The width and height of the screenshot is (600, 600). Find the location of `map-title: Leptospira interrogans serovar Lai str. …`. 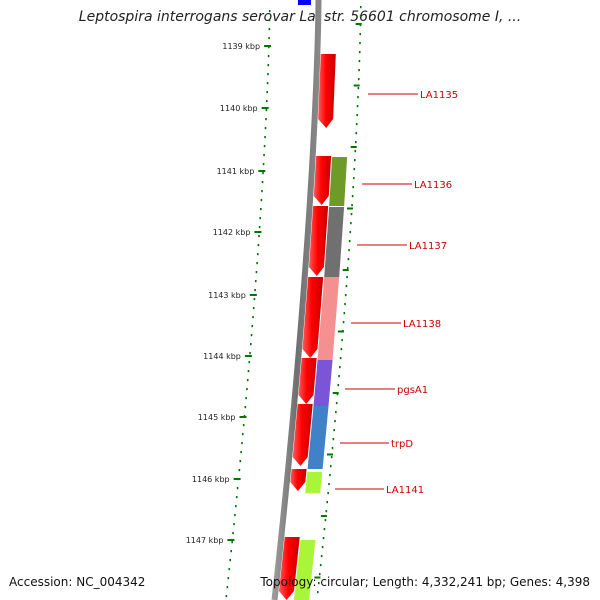

map-title: Leptospira interrogans serovar Lai str. … is located at coordinates (300, 17).